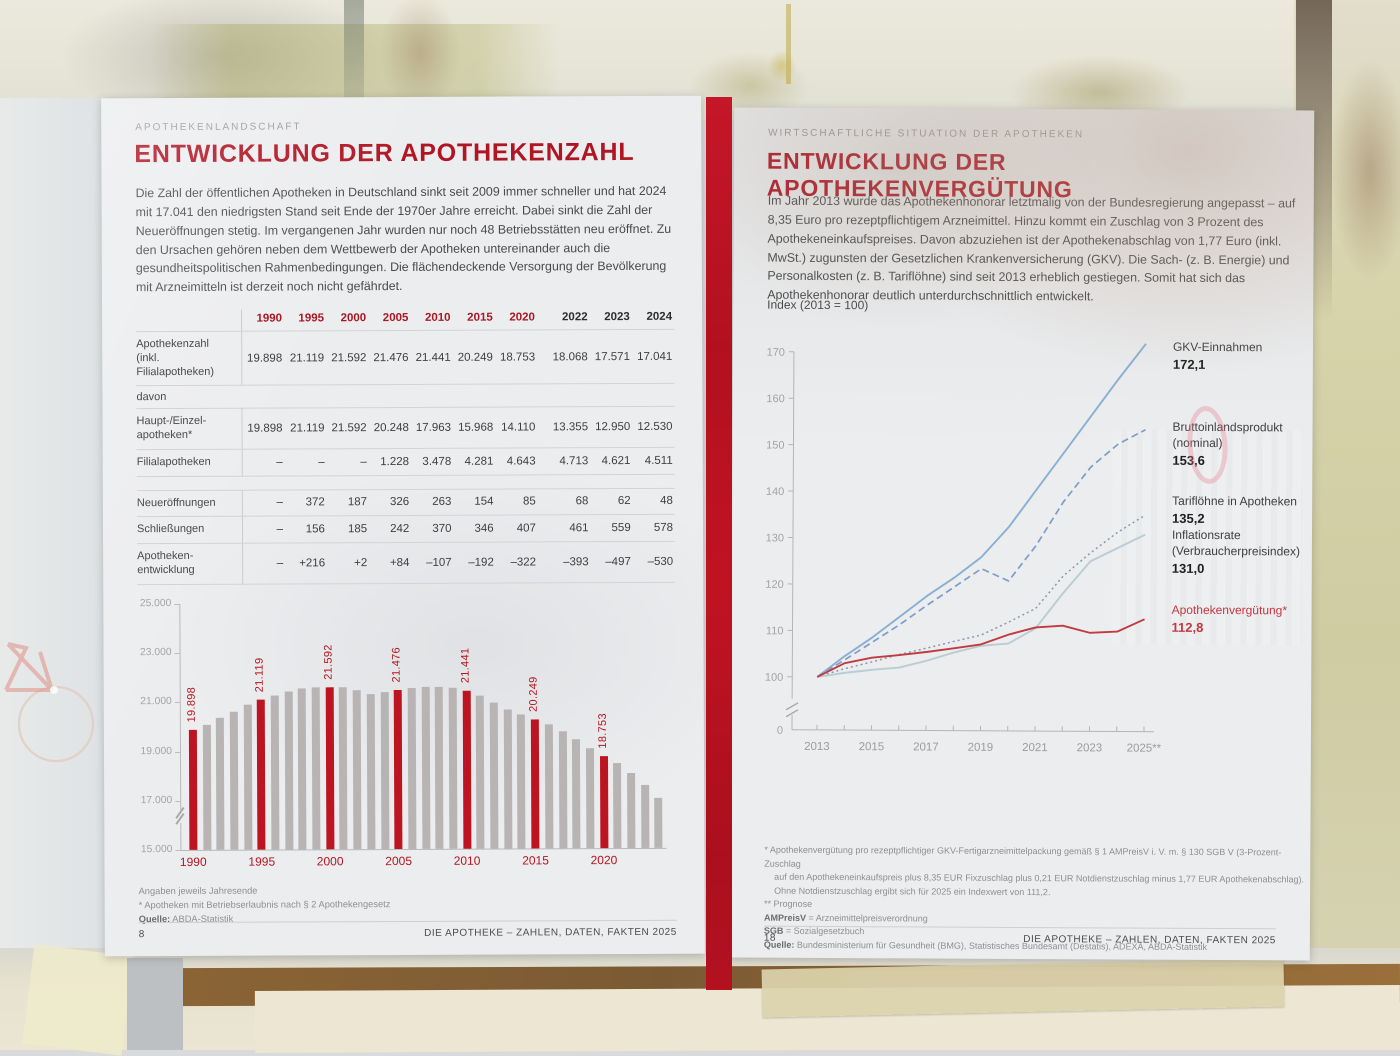  I want to click on table-cell: 263, so click(442, 502).